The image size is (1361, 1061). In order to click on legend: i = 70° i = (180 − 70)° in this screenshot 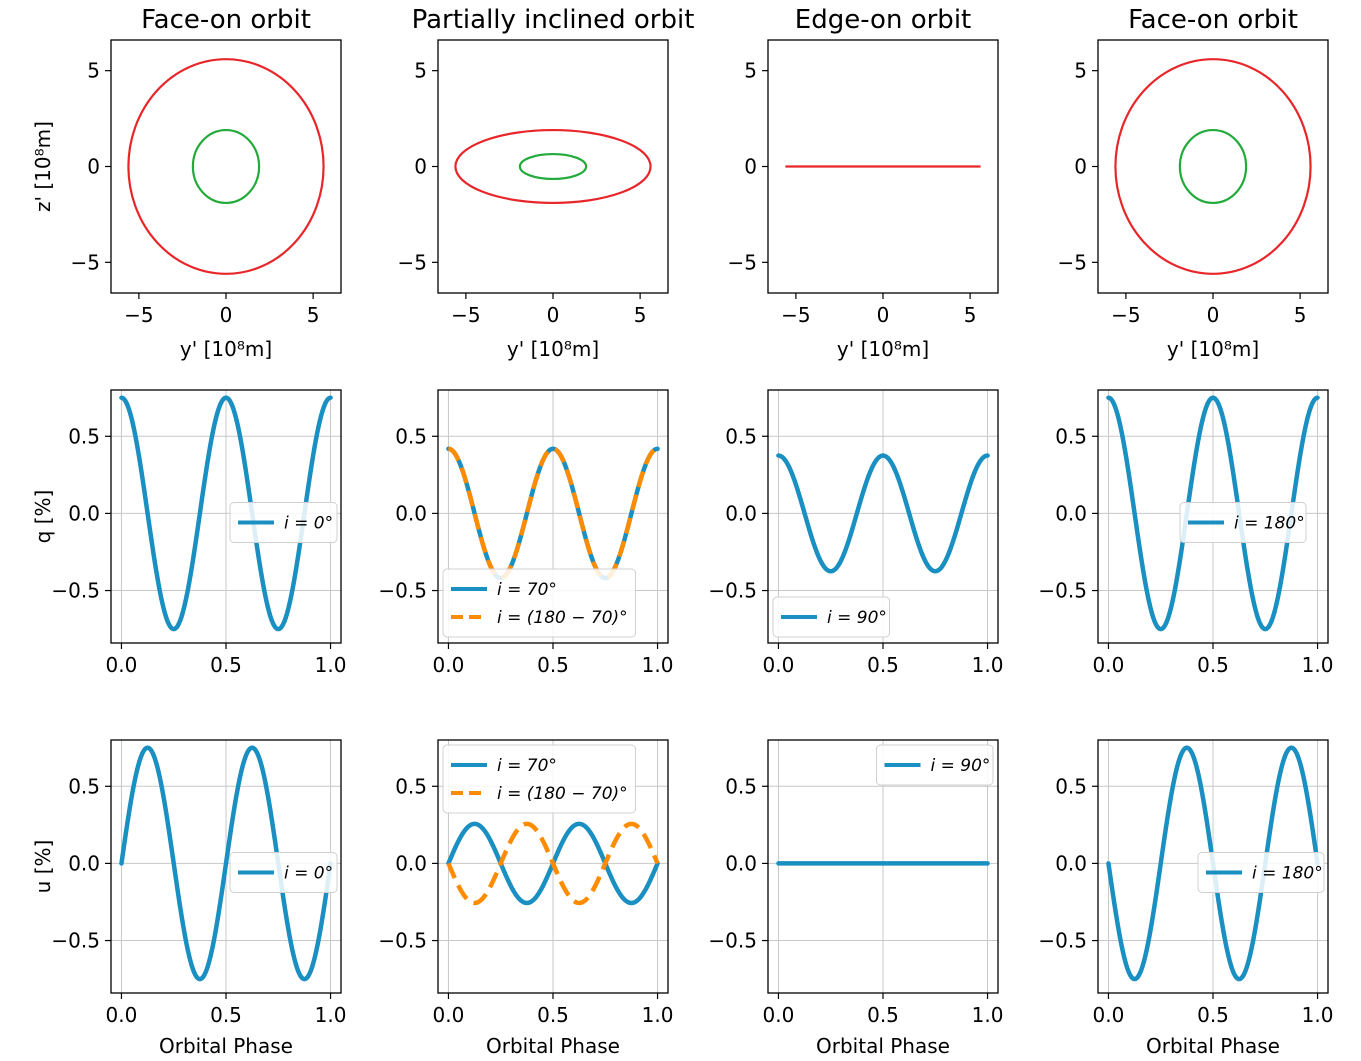, I will do `click(539, 603)`.